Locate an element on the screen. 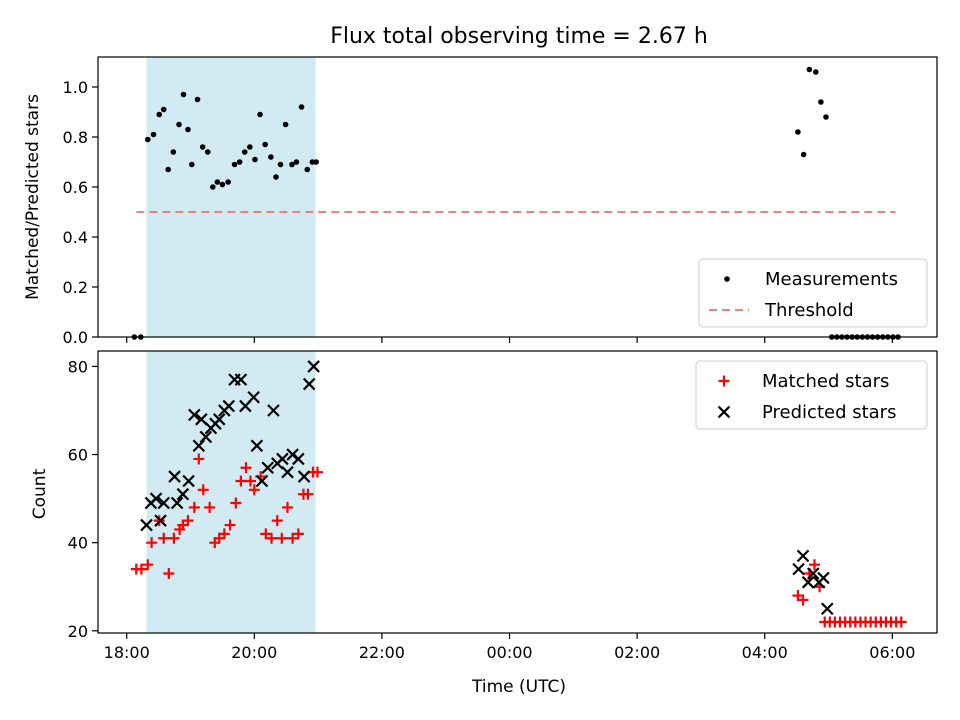 This screenshot has width=960, height=720. legend-label: Threshold is located at coordinates (809, 310).